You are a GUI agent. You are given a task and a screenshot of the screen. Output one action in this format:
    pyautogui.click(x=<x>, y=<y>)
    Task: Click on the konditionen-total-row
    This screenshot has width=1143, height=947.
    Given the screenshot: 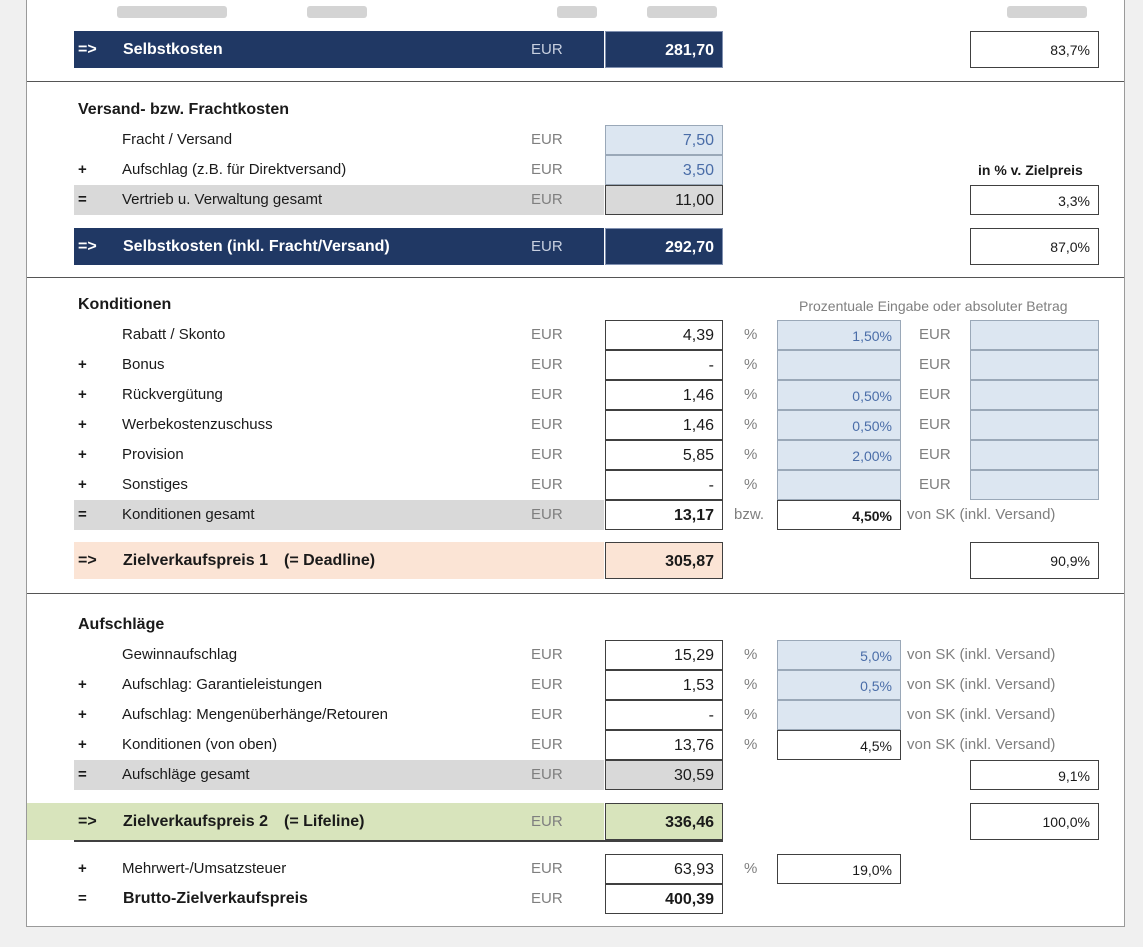 What is the action you would take?
    pyautogui.click(x=339, y=515)
    